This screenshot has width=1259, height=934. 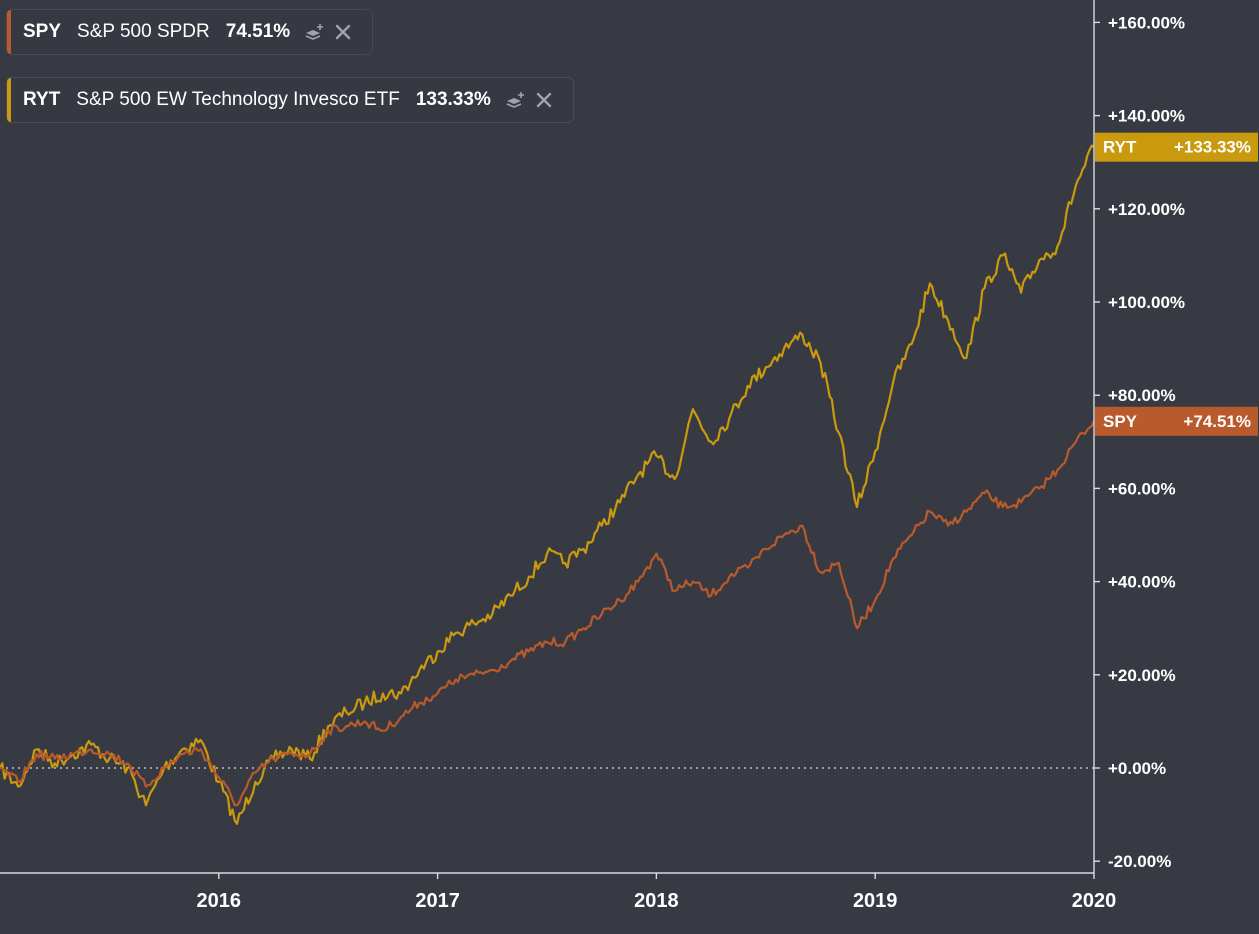 I want to click on y-tick-label: -20.00%, so click(x=1139, y=861).